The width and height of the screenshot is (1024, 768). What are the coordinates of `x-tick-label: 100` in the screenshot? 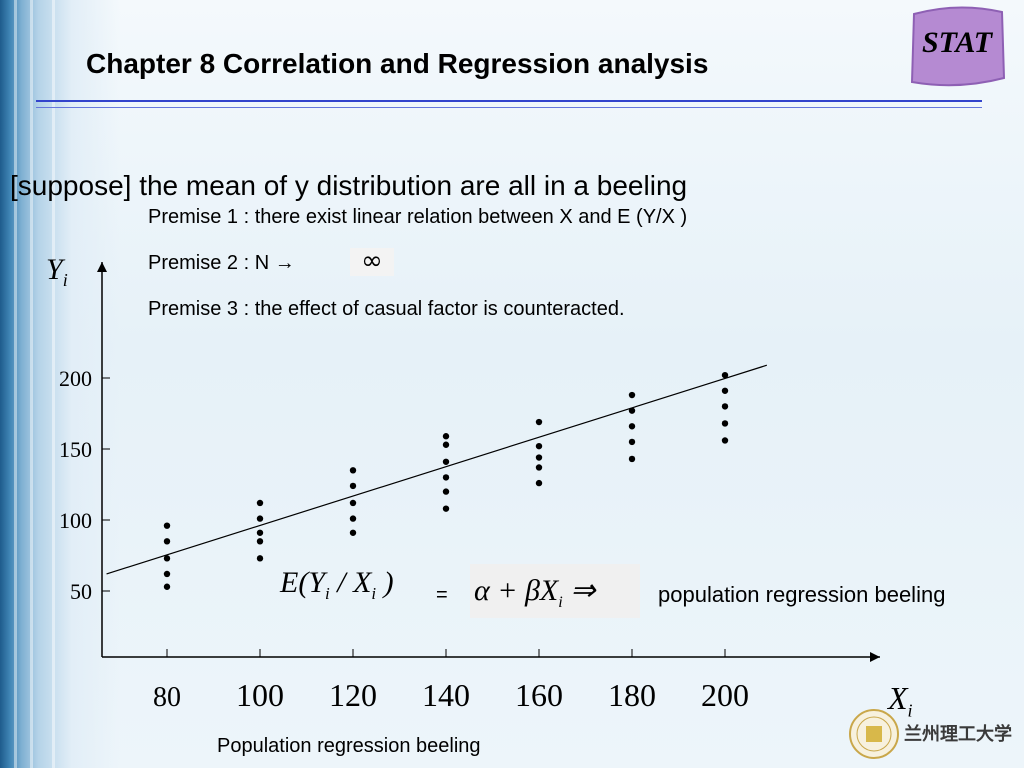 It's located at (260, 695).